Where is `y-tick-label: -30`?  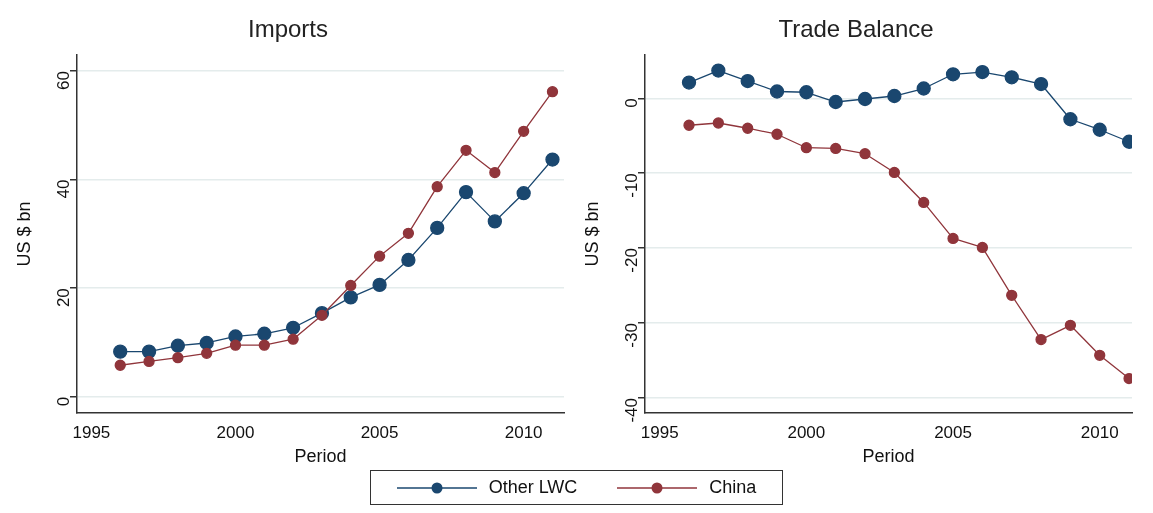
y-tick-label: -30 is located at coordinates (631, 335).